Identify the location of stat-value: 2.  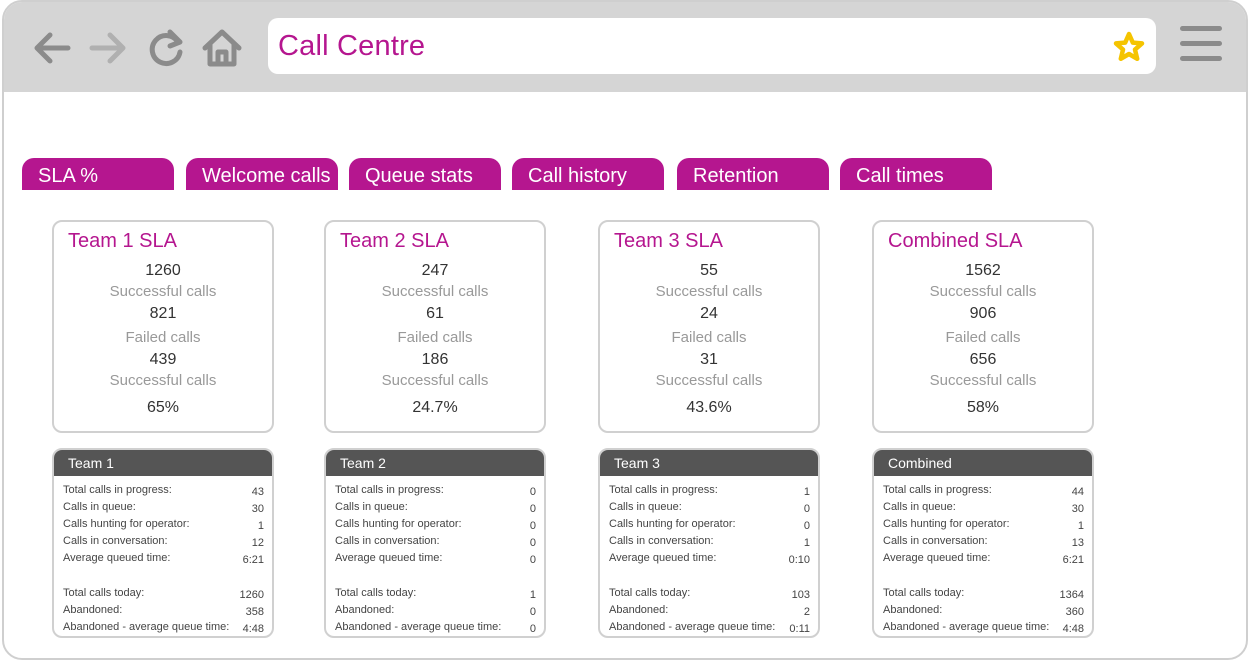
(806, 611).